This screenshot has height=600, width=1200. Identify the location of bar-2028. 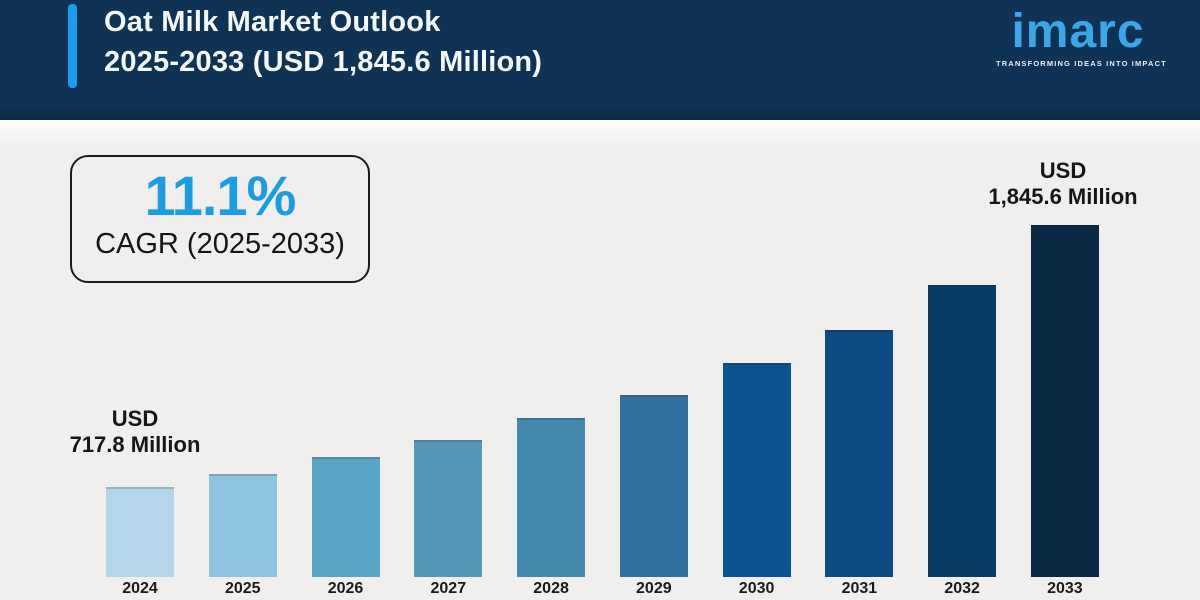
(551, 497).